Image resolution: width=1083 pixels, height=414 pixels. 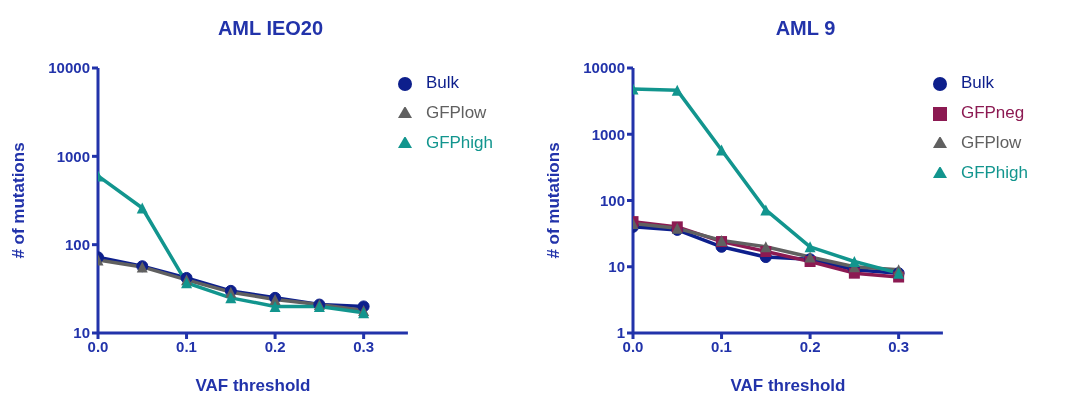 What do you see at coordinates (992, 112) in the screenshot?
I see `legend-label: GFPneg` at bounding box center [992, 112].